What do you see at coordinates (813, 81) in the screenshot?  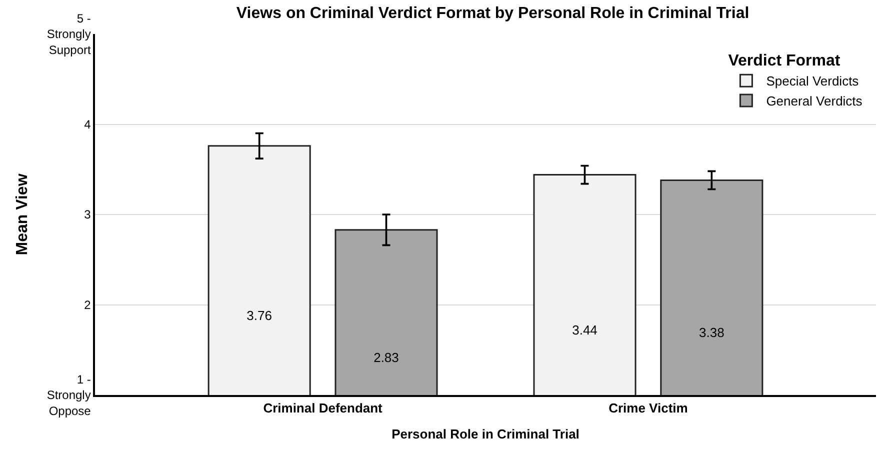 I see `legend-label: Special Verdicts` at bounding box center [813, 81].